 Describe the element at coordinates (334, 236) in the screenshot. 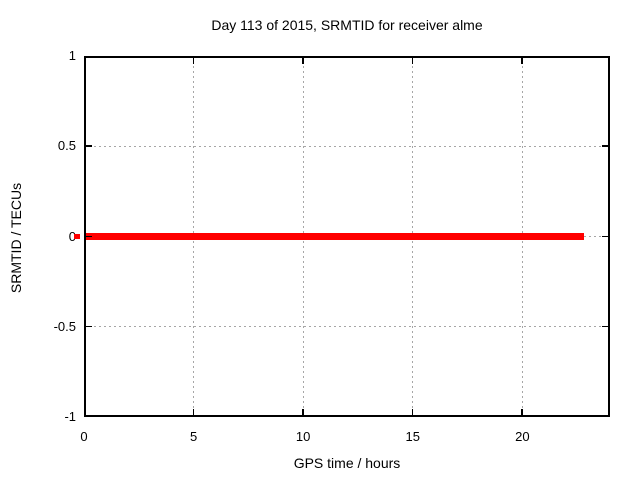

I see `series-line-srmtid` at that location.